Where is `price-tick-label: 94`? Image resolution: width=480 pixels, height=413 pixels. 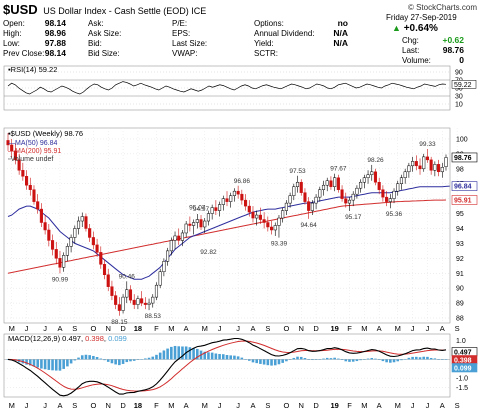
price-tick-label: 94 is located at coordinates (460, 229).